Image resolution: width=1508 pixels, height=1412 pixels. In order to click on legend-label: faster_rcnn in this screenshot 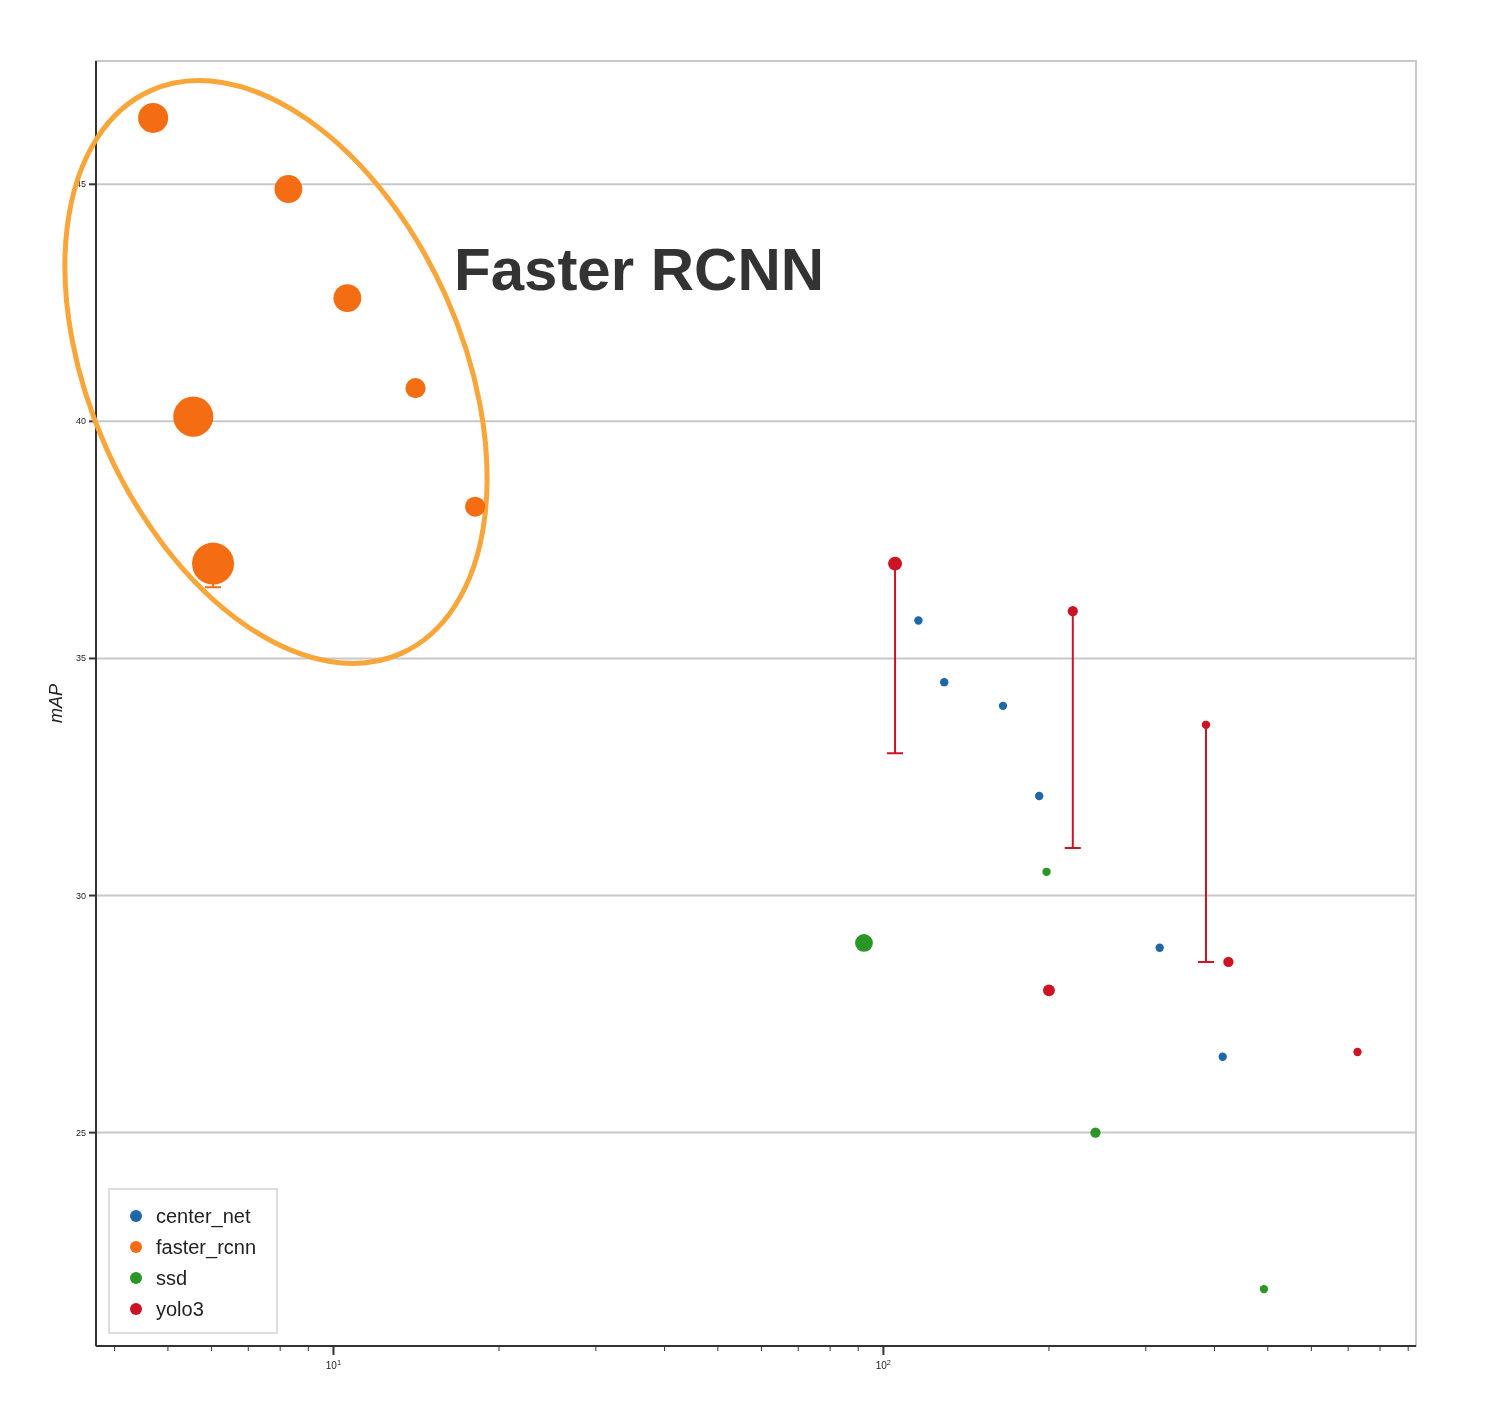, I will do `click(206, 1247)`.